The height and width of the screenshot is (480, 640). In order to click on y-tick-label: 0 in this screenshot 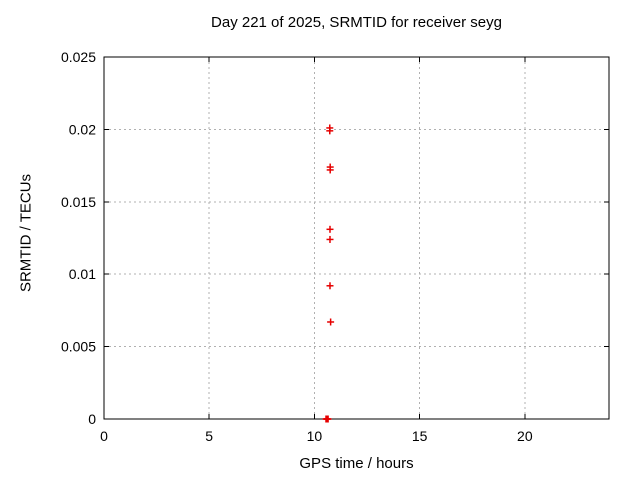, I will do `click(92, 419)`.